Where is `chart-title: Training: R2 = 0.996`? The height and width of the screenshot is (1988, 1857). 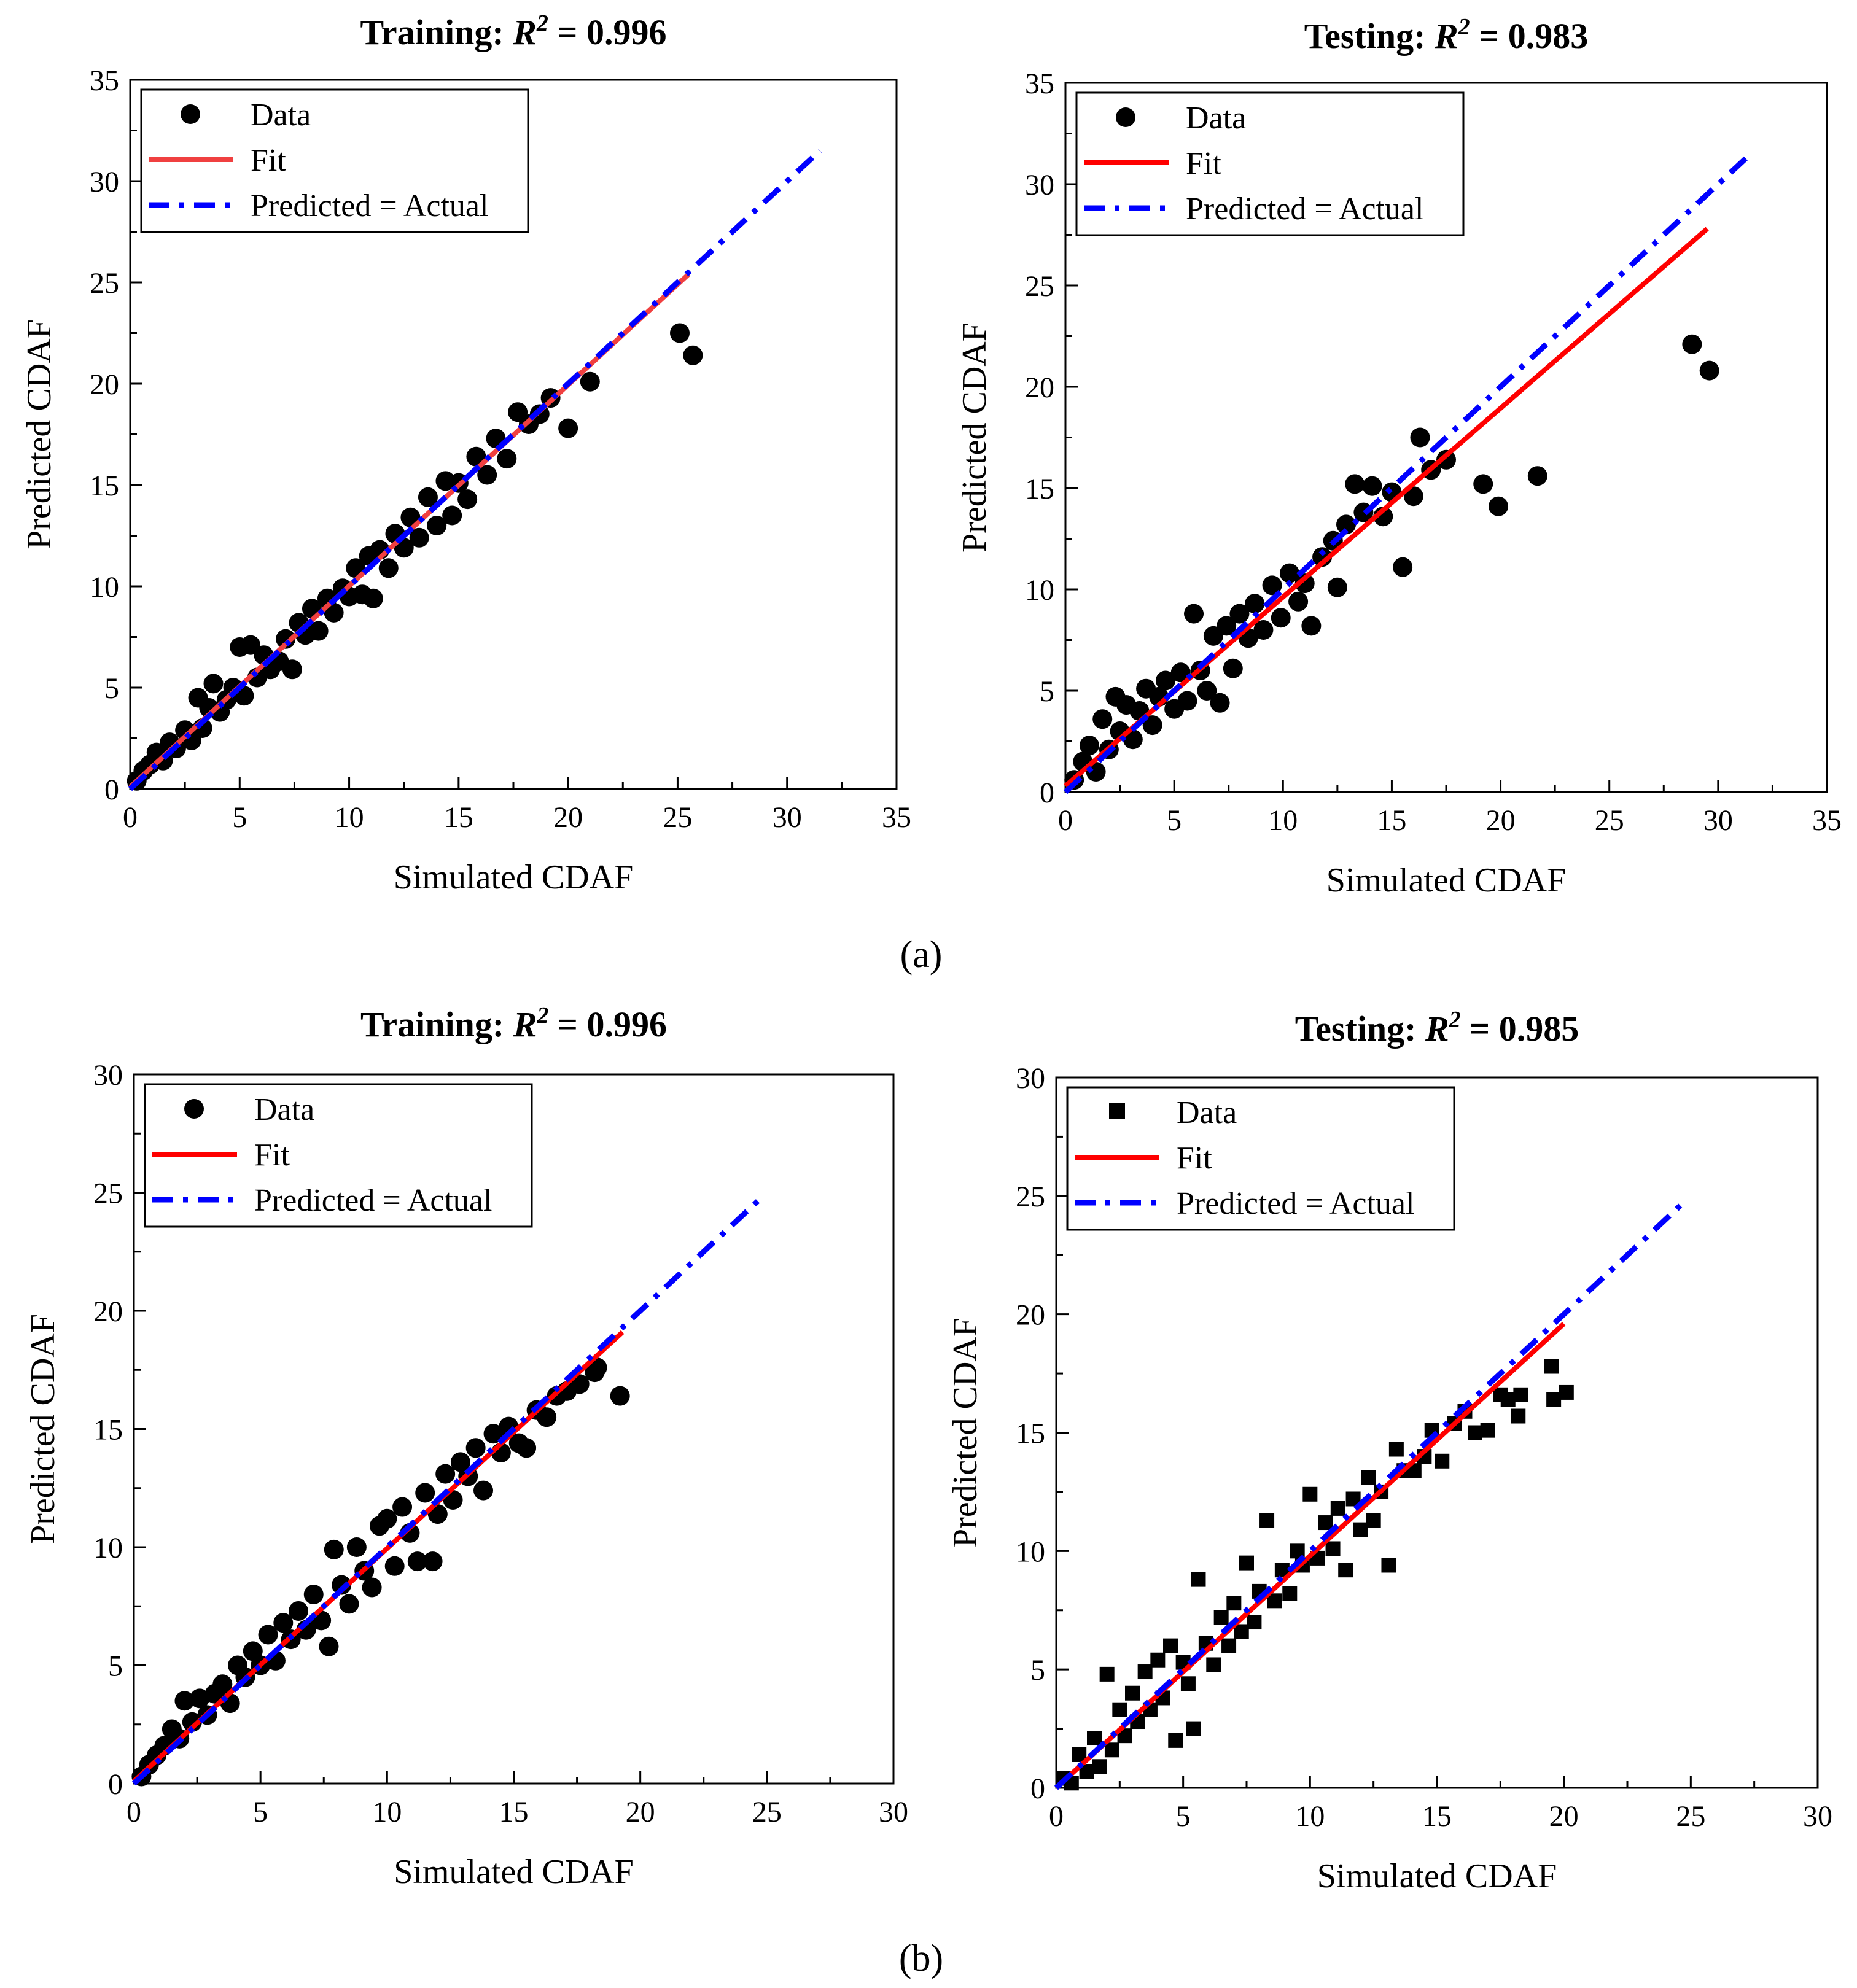
chart-title: Training: R2 = 0.996 is located at coordinates (513, 31).